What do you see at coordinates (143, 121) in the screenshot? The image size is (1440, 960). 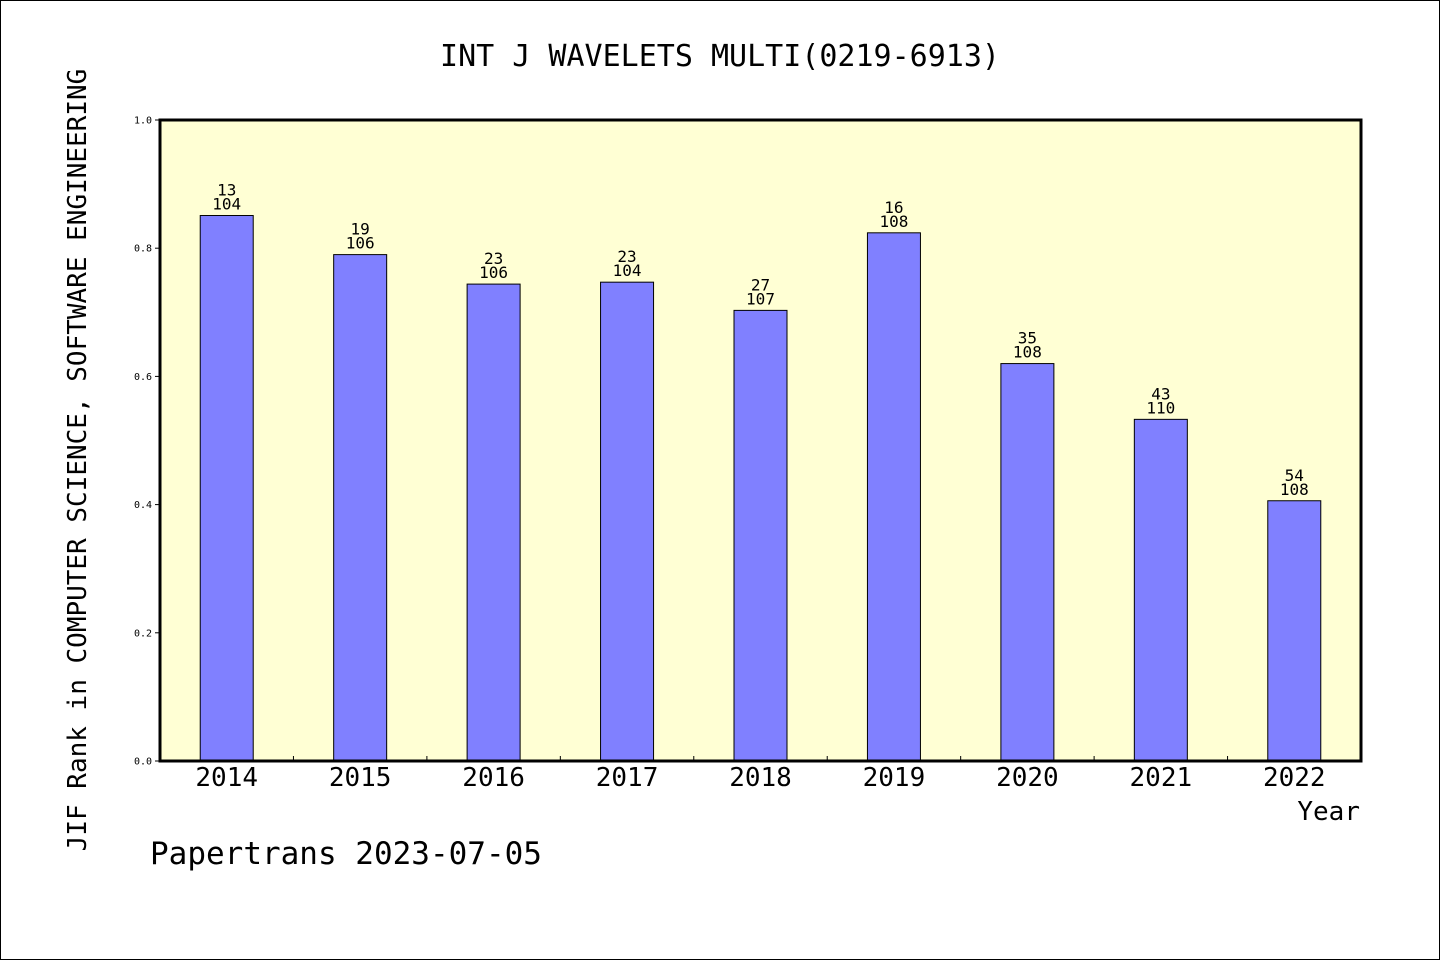 I see `y-tick-label: 1.0` at bounding box center [143, 121].